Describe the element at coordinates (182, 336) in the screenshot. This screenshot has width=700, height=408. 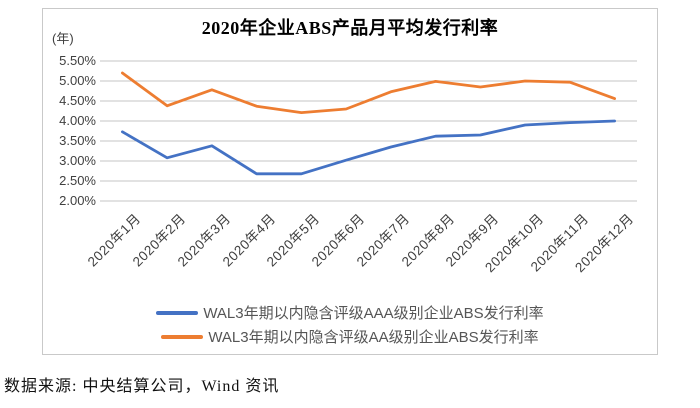
I see `legend-swatch-aa-line` at that location.